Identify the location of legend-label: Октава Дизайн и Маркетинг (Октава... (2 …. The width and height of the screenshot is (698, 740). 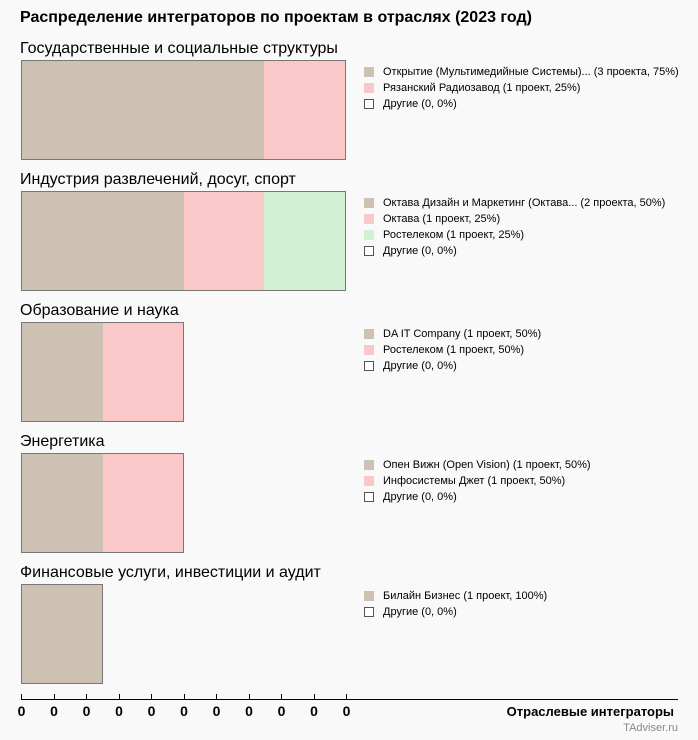
(524, 203).